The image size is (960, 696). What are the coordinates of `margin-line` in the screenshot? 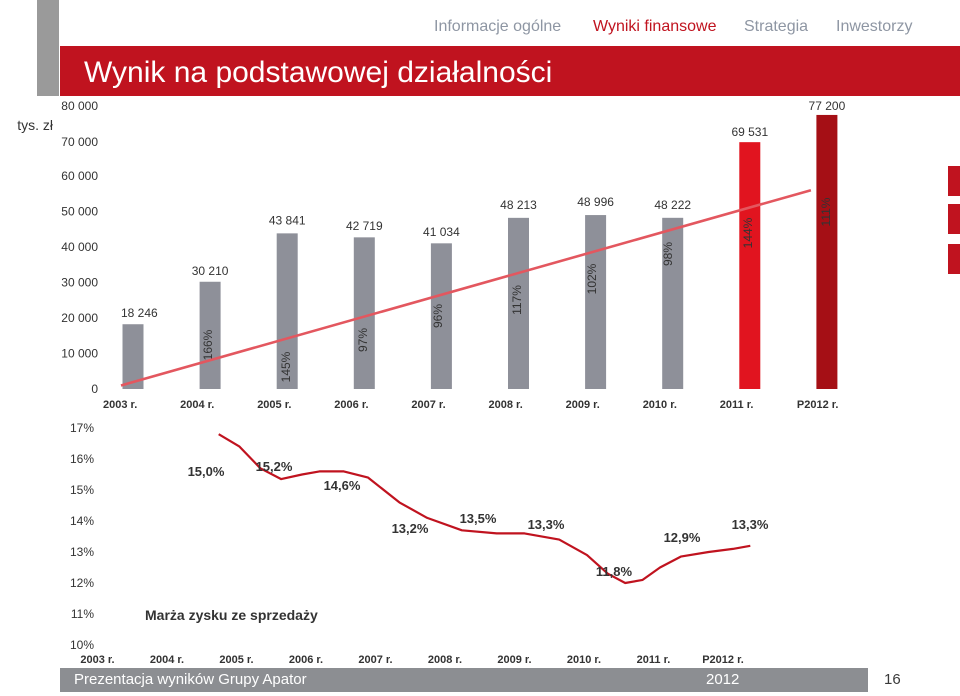 It's located at (484, 509).